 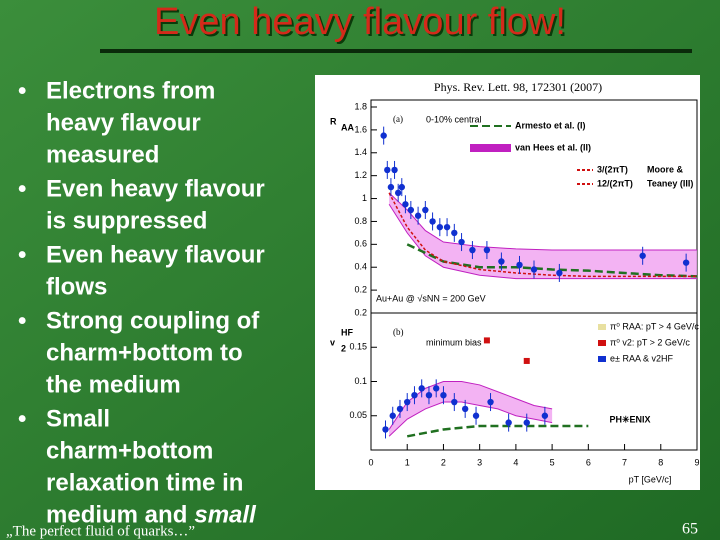 What do you see at coordinates (144, 352) in the screenshot?
I see `bullet-text: charm+bottom to` at bounding box center [144, 352].